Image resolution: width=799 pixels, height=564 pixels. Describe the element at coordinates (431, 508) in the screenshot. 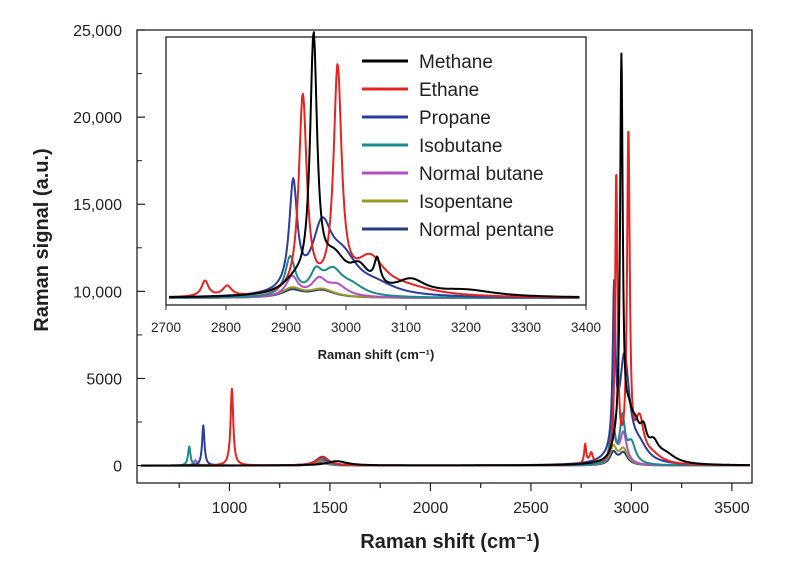

I see `x-tick-label: 2000` at that location.